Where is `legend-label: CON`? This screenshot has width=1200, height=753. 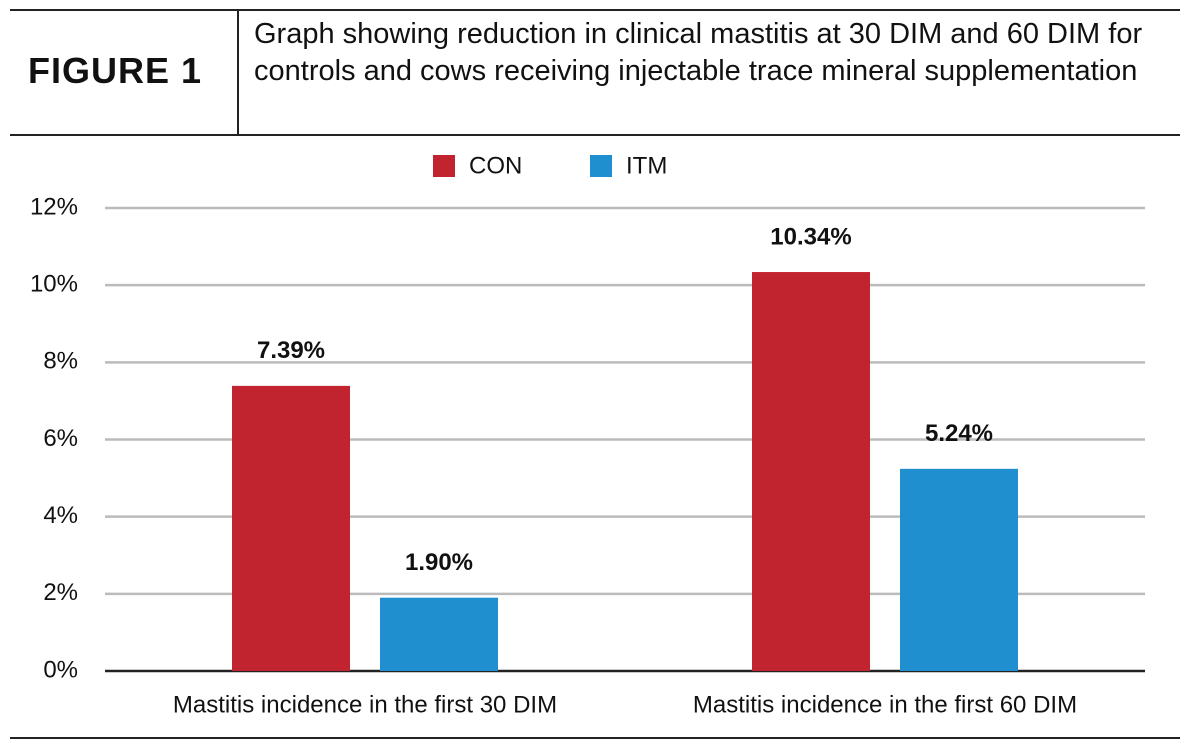 legend-label: CON is located at coordinates (495, 165).